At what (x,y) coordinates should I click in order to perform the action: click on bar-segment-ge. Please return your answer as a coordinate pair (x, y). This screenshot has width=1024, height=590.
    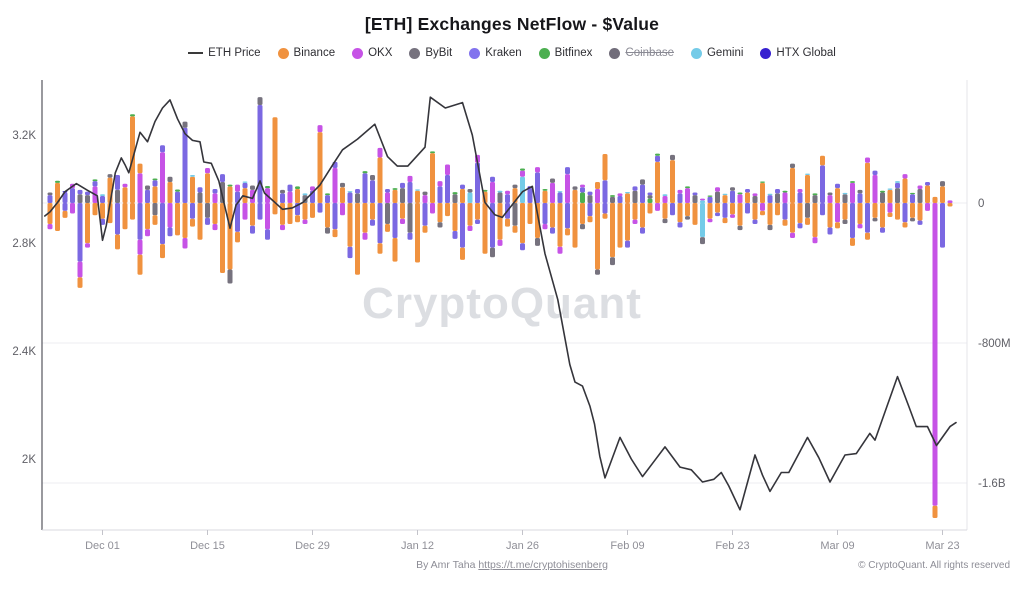
    Looking at the image, I should click on (500, 191).